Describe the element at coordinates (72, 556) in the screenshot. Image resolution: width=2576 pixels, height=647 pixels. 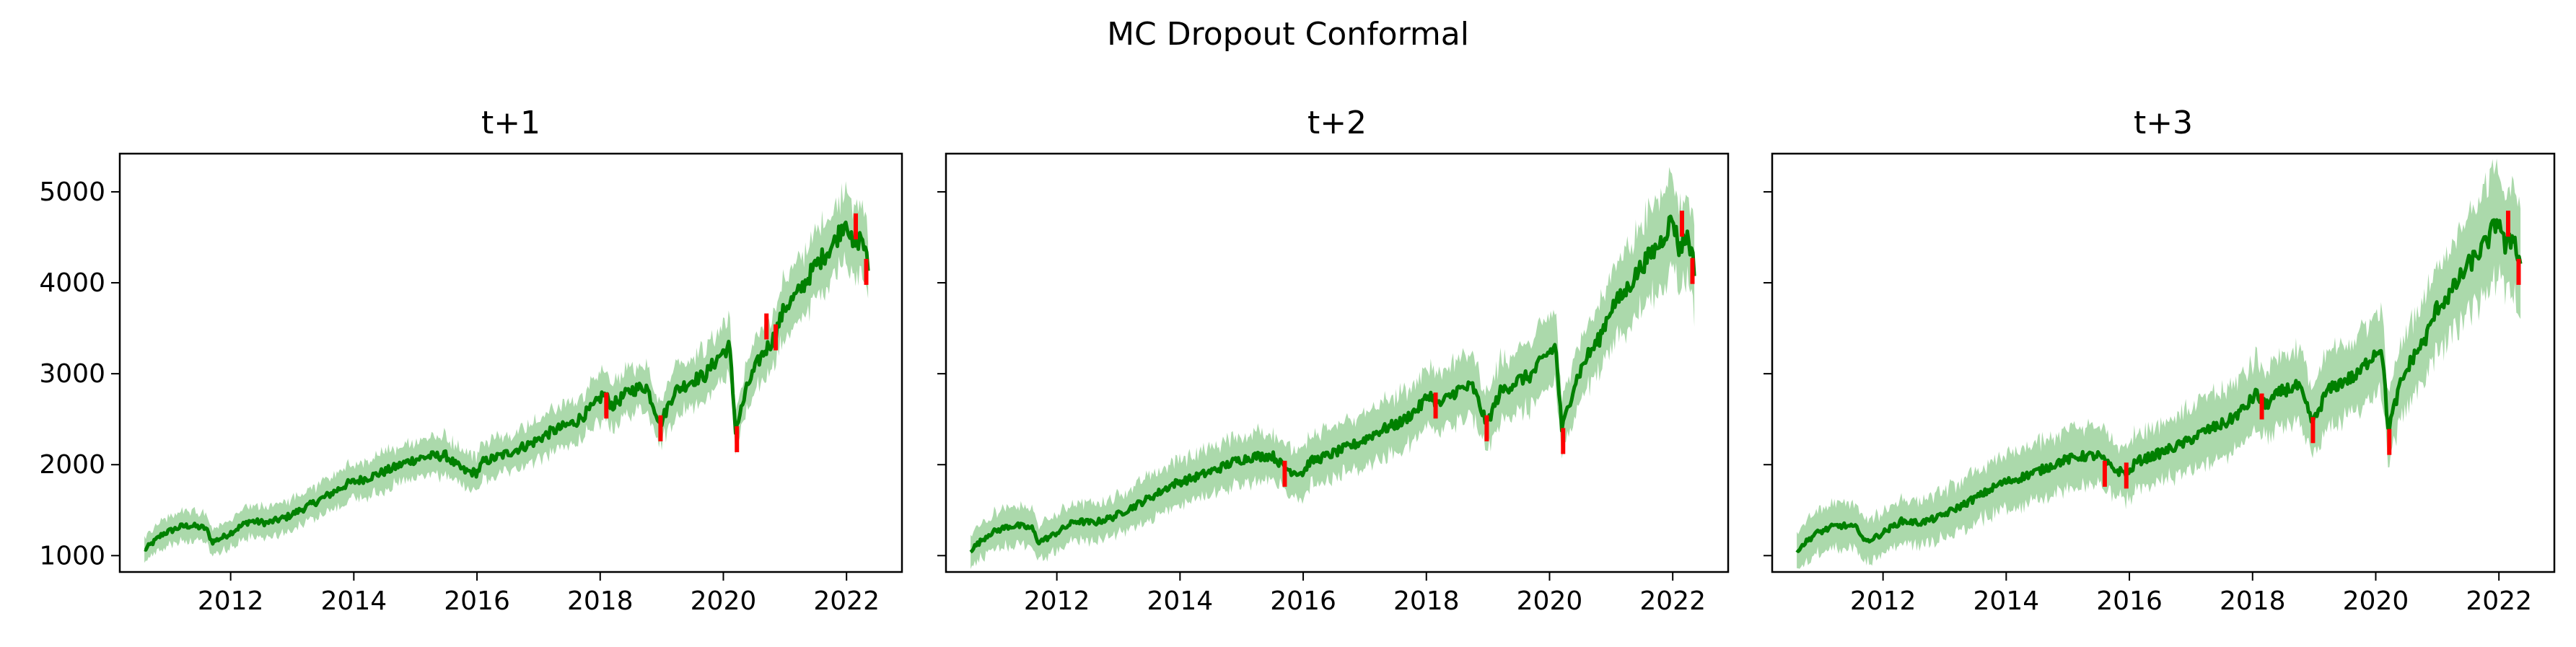
I see `y-tick-label: 1000` at that location.